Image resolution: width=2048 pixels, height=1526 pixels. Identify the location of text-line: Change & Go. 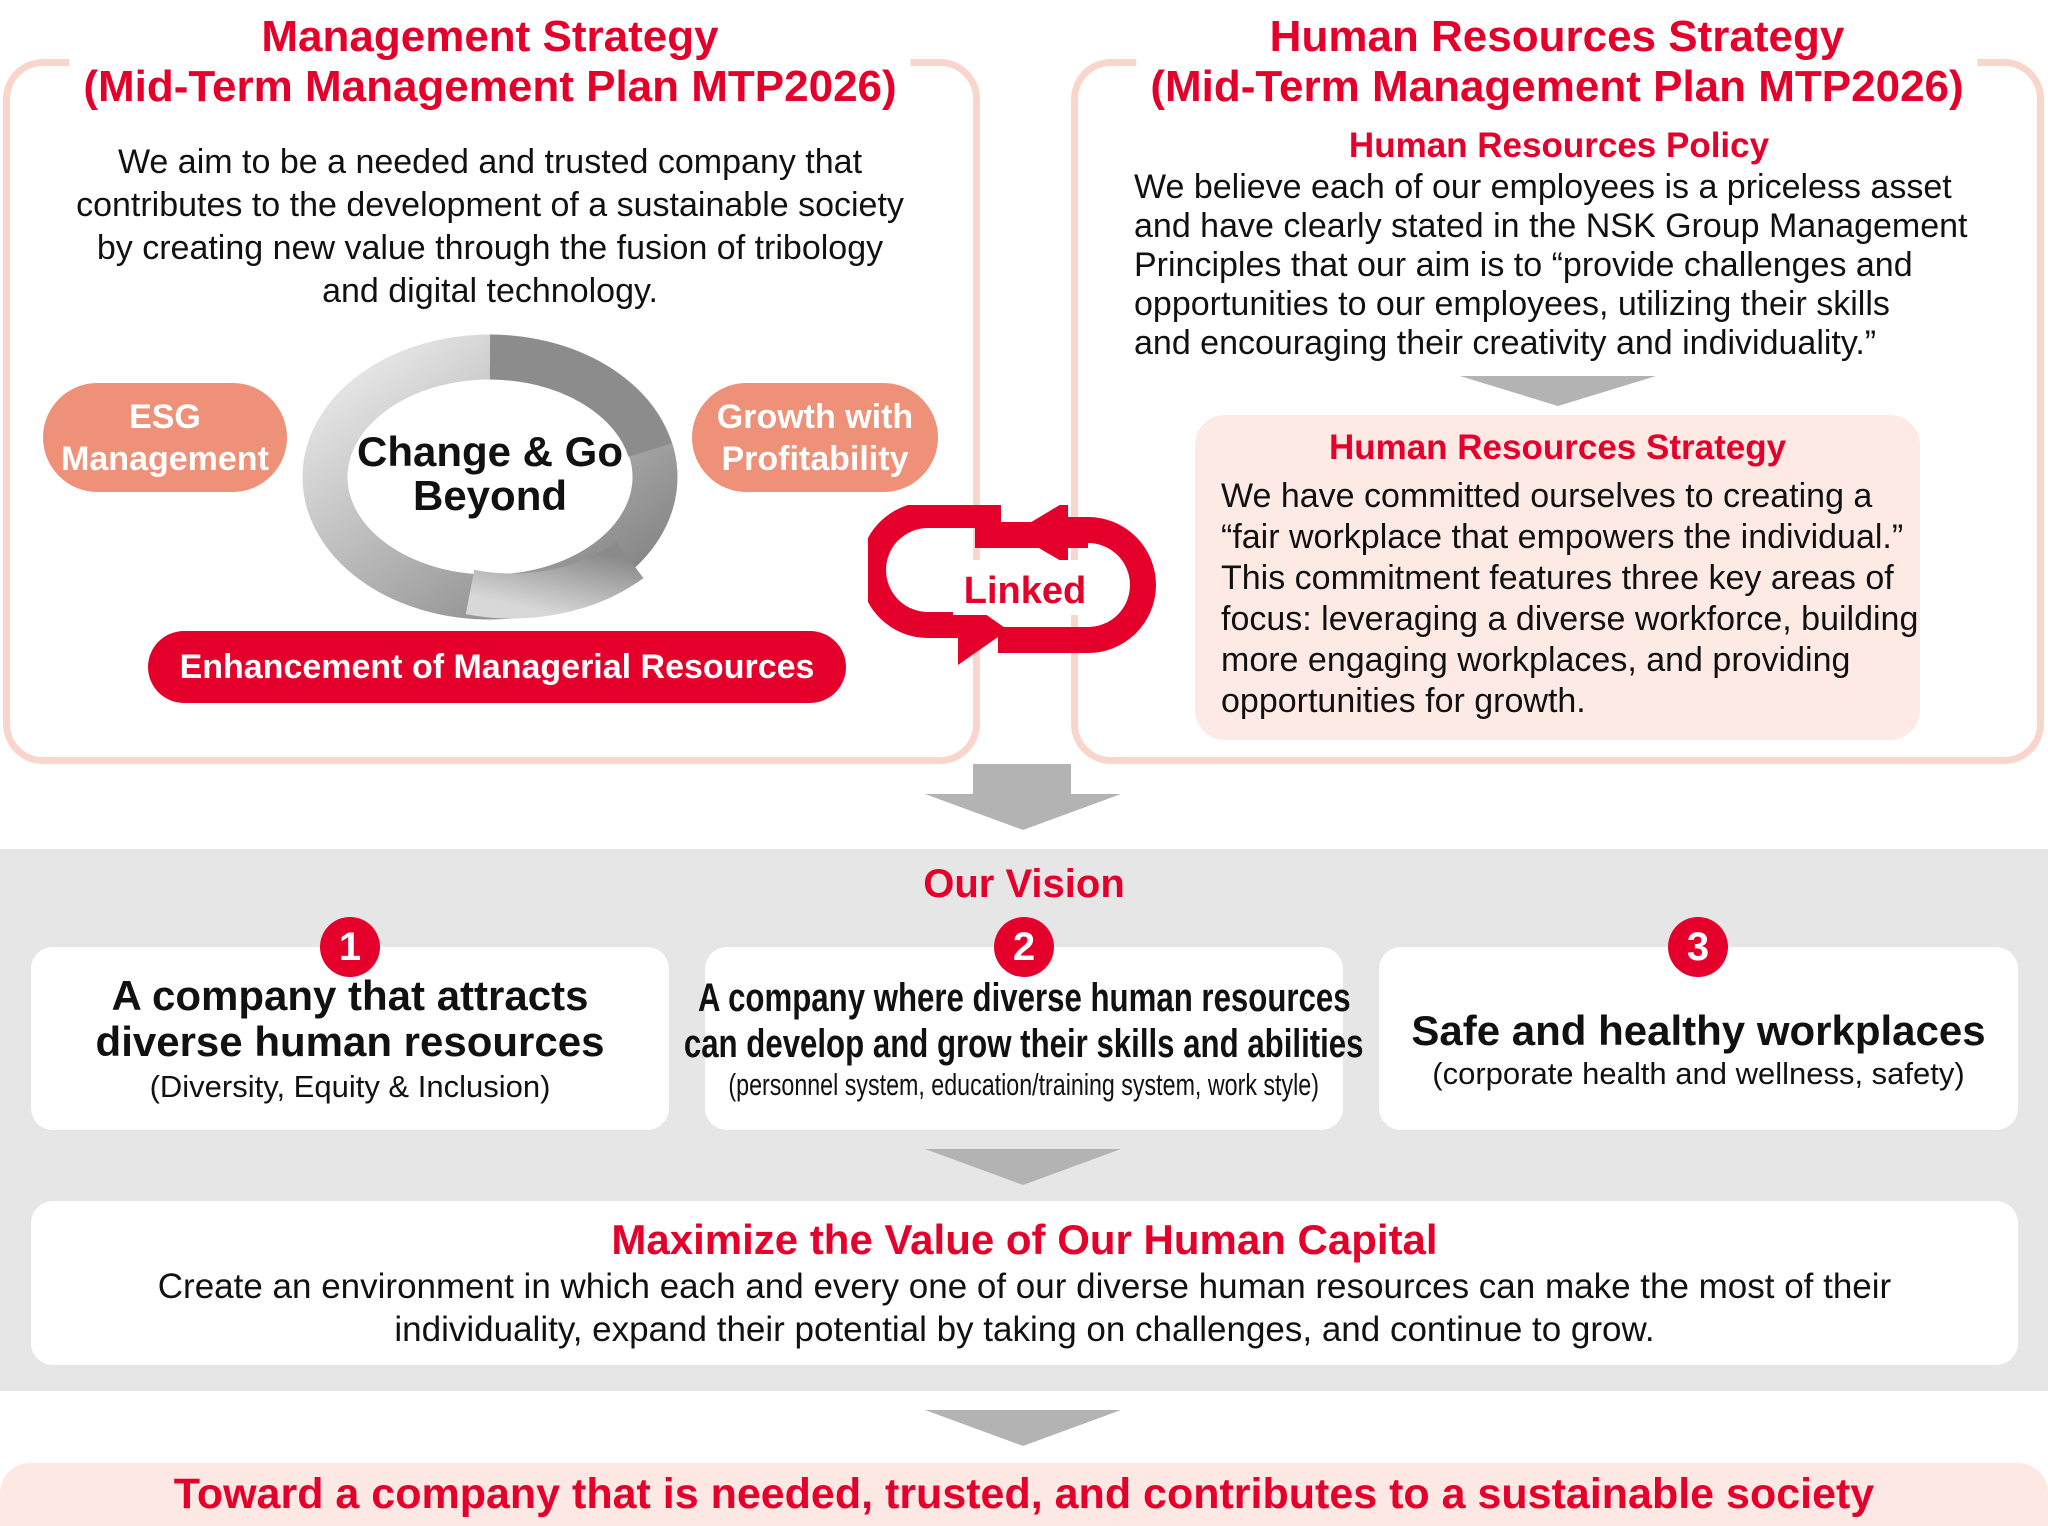
(489, 451).